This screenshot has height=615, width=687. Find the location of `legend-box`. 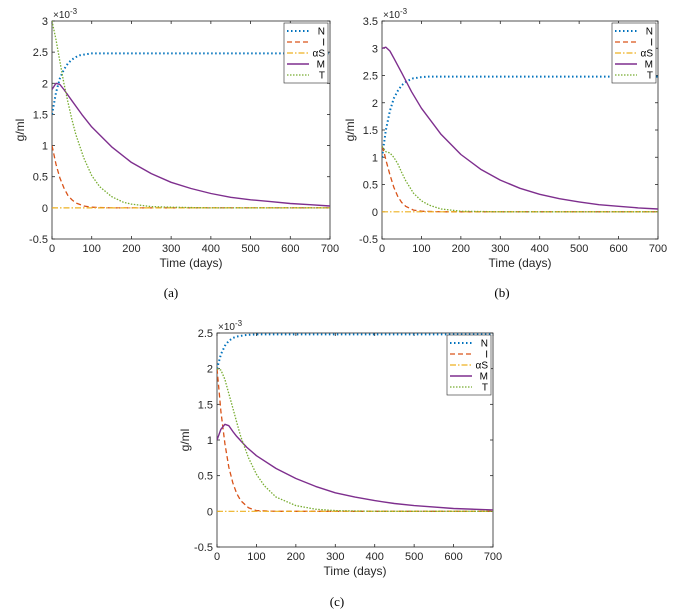

legend-box is located at coordinates (634, 53).